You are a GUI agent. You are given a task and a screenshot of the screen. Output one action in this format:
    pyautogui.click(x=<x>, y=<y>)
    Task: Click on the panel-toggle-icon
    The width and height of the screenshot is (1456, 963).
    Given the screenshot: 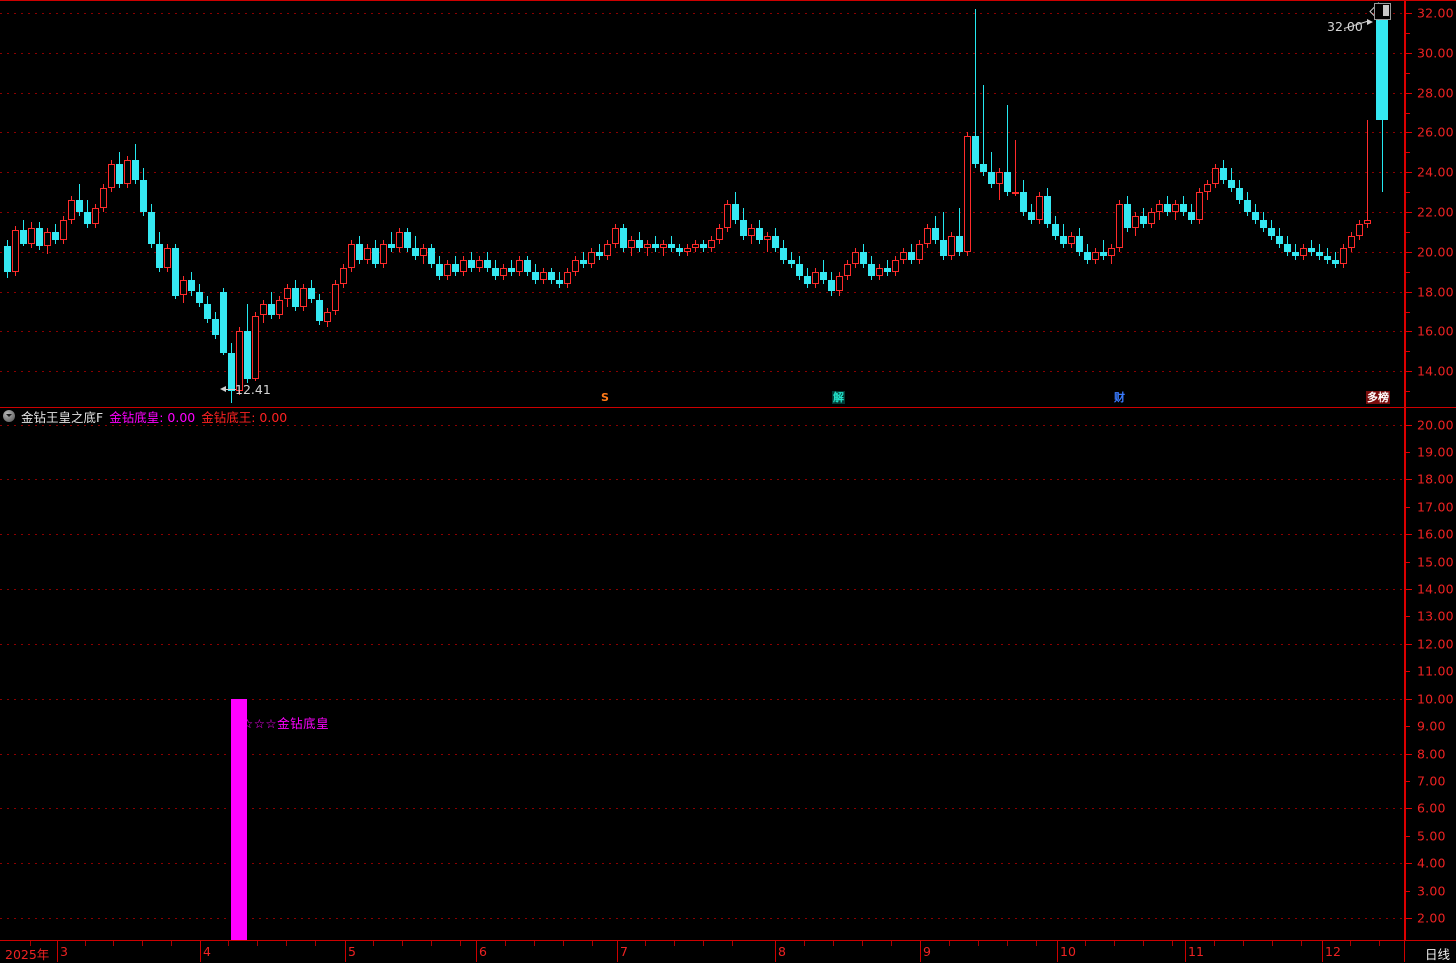 What is the action you would take?
    pyautogui.click(x=1382, y=11)
    